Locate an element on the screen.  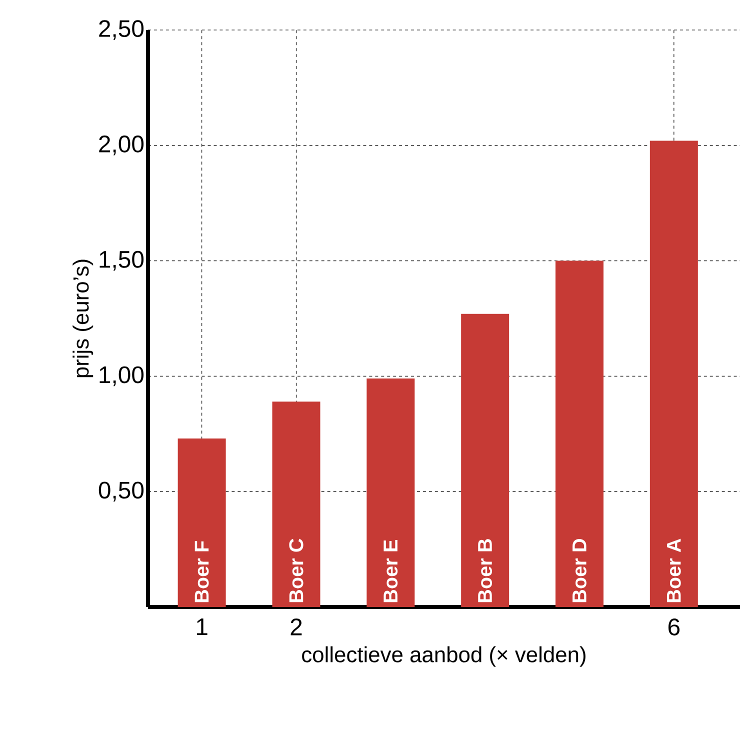
data-label: Boer F is located at coordinates (201, 571).